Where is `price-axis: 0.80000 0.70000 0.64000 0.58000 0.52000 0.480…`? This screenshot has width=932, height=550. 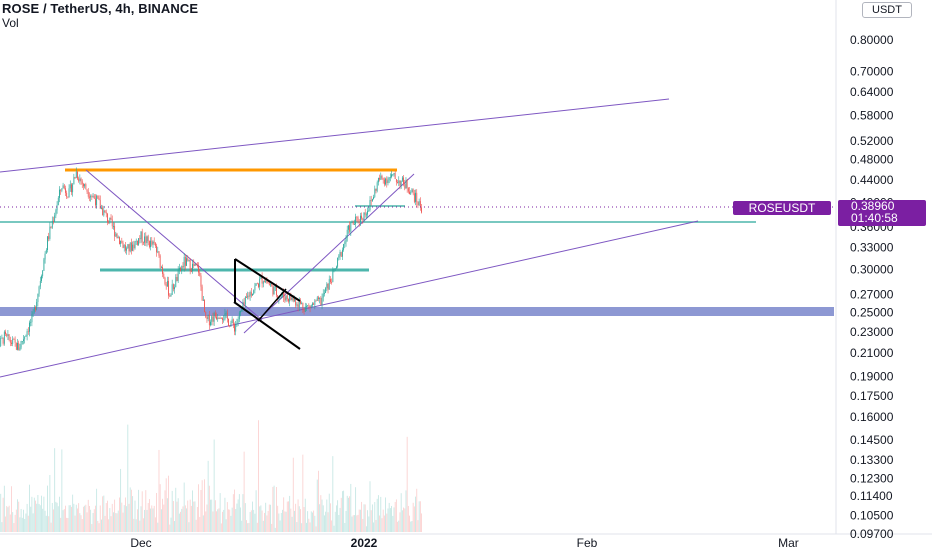 price-axis: 0.80000 0.70000 0.64000 0.58000 0.52000 0.480… is located at coordinates (872, 287).